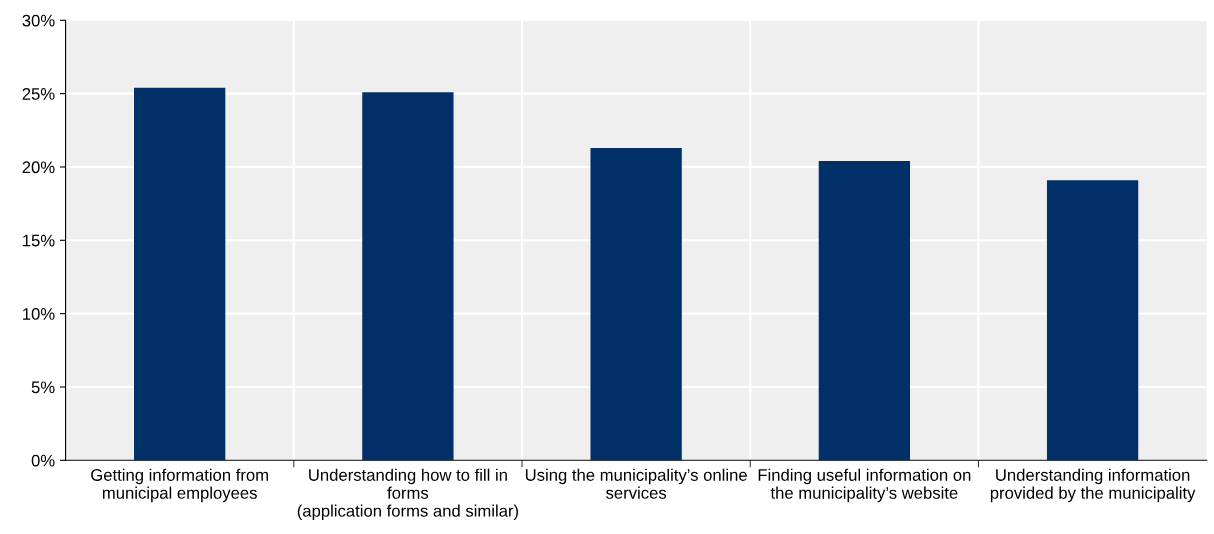 The height and width of the screenshot is (534, 1214). Describe the element at coordinates (38, 20) in the screenshot. I see `y-tick-label: 30%` at that location.